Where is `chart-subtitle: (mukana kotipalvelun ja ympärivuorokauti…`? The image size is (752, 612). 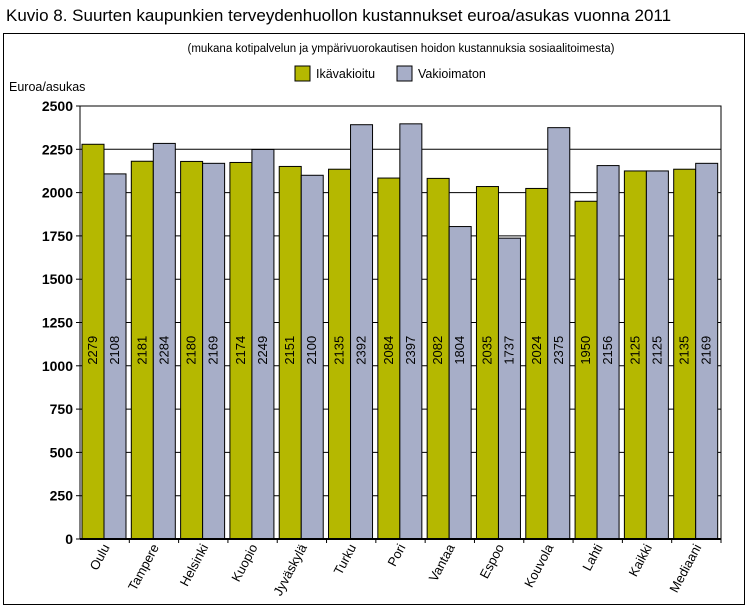 chart-subtitle: (mukana kotipalvelun ja ympärivuorokauti… is located at coordinates (400, 49).